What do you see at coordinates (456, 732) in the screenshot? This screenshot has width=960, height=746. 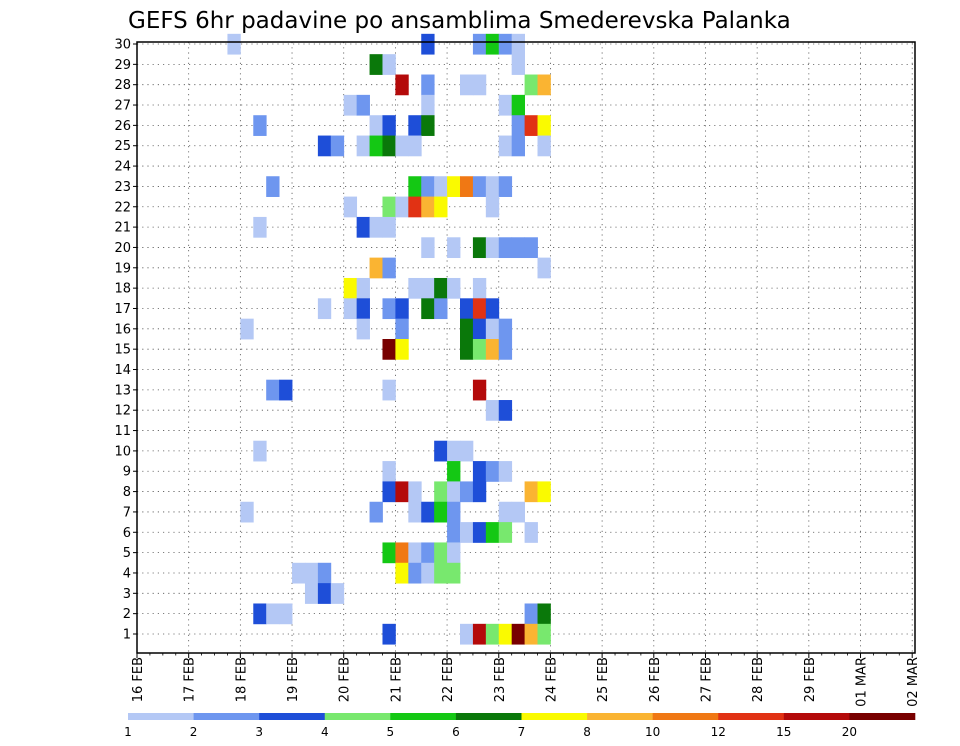 I see `legend-label: 6` at bounding box center [456, 732].